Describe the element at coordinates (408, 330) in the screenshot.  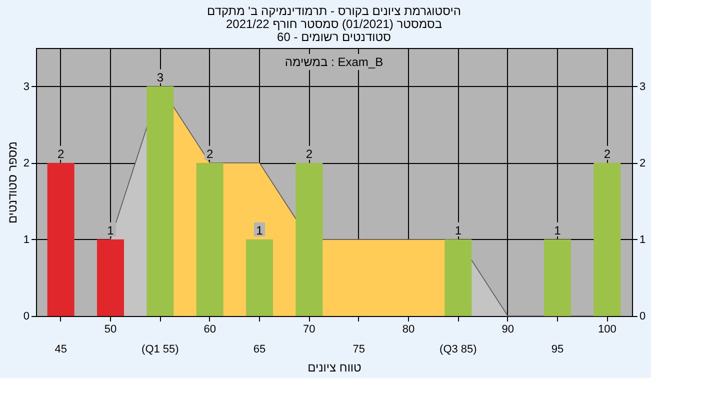
I see `x-tick-label: 80` at that location.